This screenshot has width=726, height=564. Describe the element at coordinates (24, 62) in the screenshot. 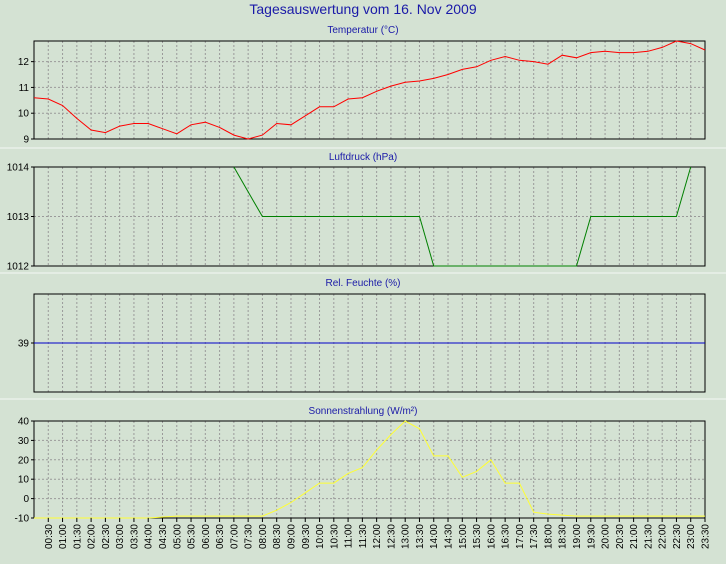

I see `y-tick-label: 12` at that location.